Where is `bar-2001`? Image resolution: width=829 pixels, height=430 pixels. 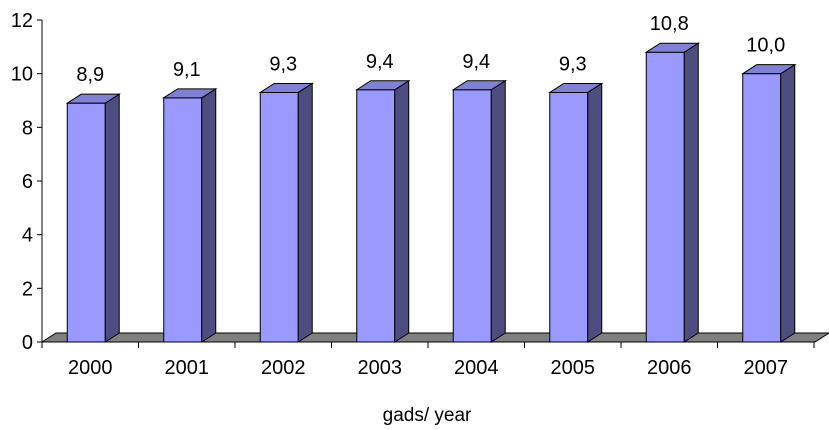 bar-2001 is located at coordinates (190, 215).